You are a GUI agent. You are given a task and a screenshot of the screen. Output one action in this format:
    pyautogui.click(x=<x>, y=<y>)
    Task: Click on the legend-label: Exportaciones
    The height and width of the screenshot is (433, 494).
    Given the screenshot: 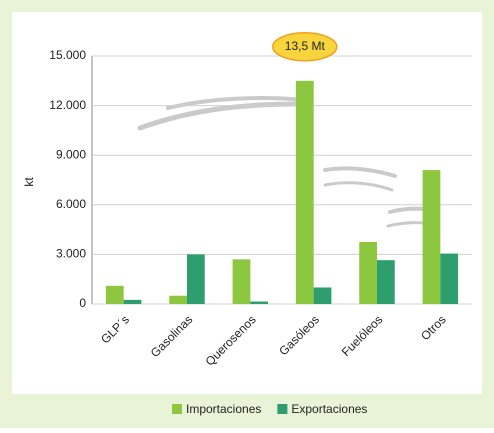 What is the action you would take?
    pyautogui.click(x=329, y=409)
    